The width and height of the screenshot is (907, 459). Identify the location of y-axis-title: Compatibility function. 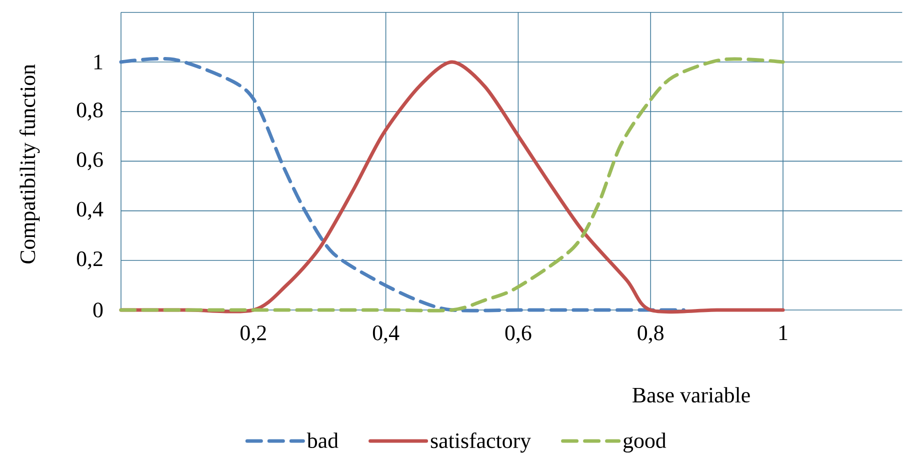
(30, 164).